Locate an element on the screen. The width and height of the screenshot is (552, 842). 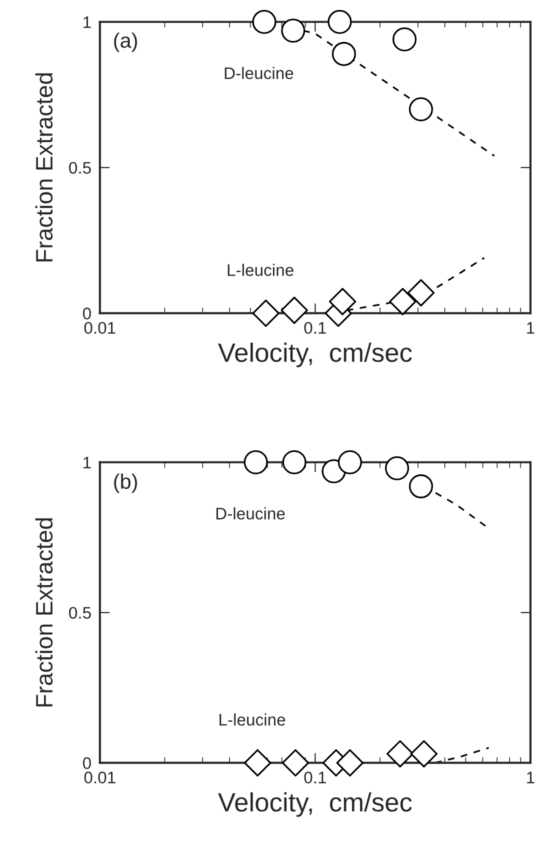
annotation: (b) is located at coordinates (125, 483).